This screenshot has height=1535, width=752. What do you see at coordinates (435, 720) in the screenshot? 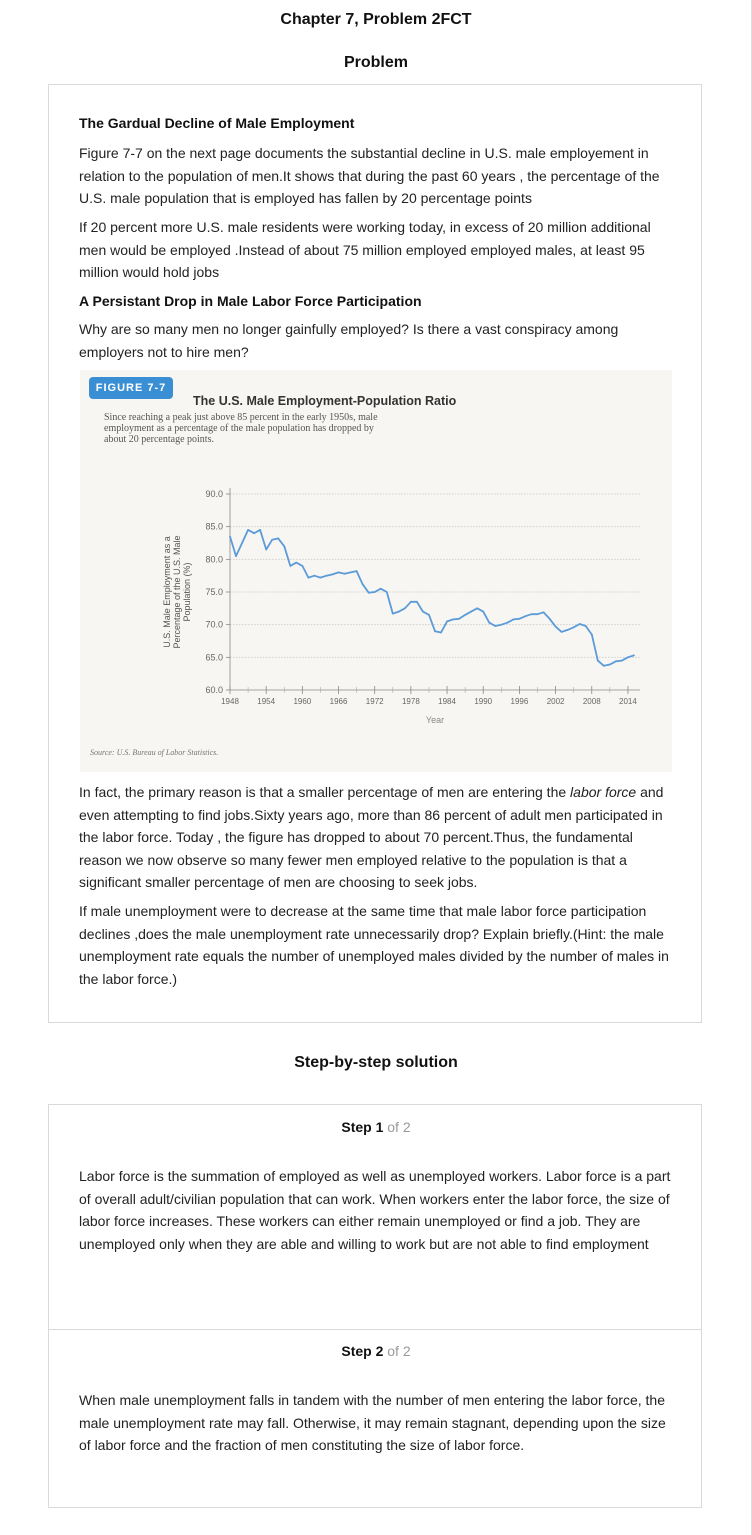
I see `x-axis-label: Year` at bounding box center [435, 720].